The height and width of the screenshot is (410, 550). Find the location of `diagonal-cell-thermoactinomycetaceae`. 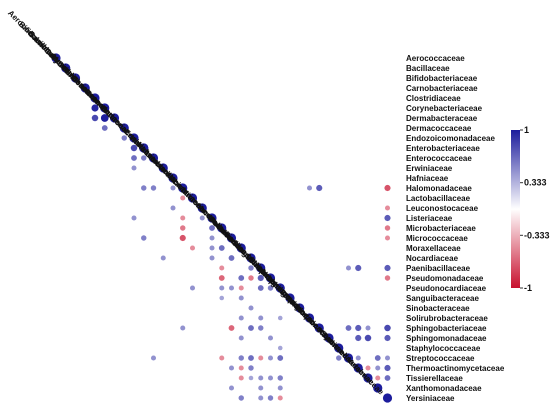

diagonal-cell-thermoactinomycetaceae is located at coordinates (358, 368).